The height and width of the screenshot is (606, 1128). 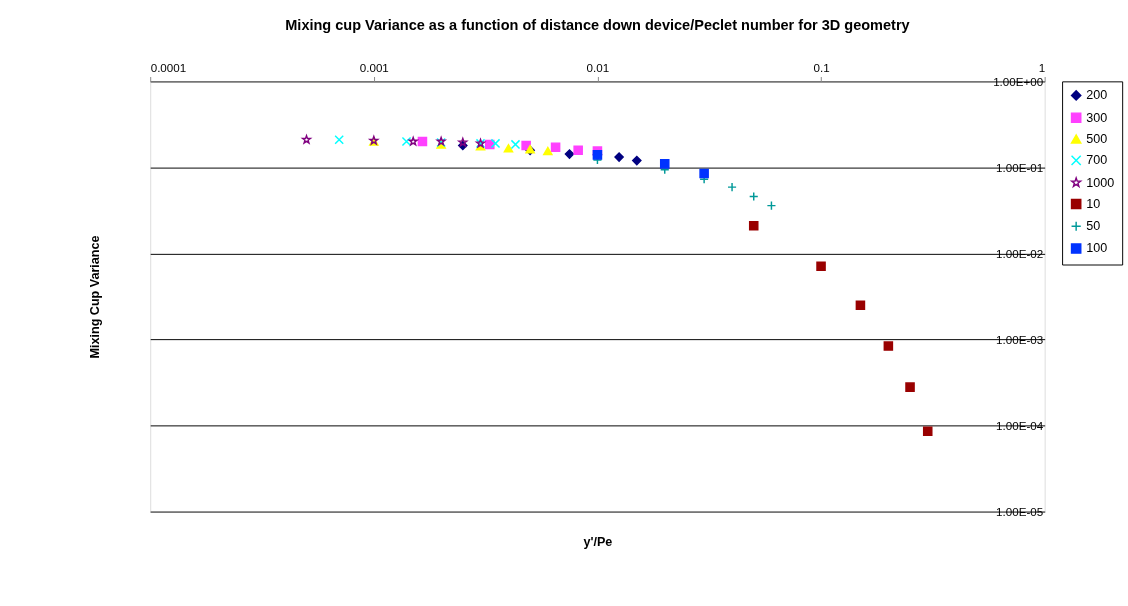 I want to click on legend-label: 1000, so click(x=1100, y=182).